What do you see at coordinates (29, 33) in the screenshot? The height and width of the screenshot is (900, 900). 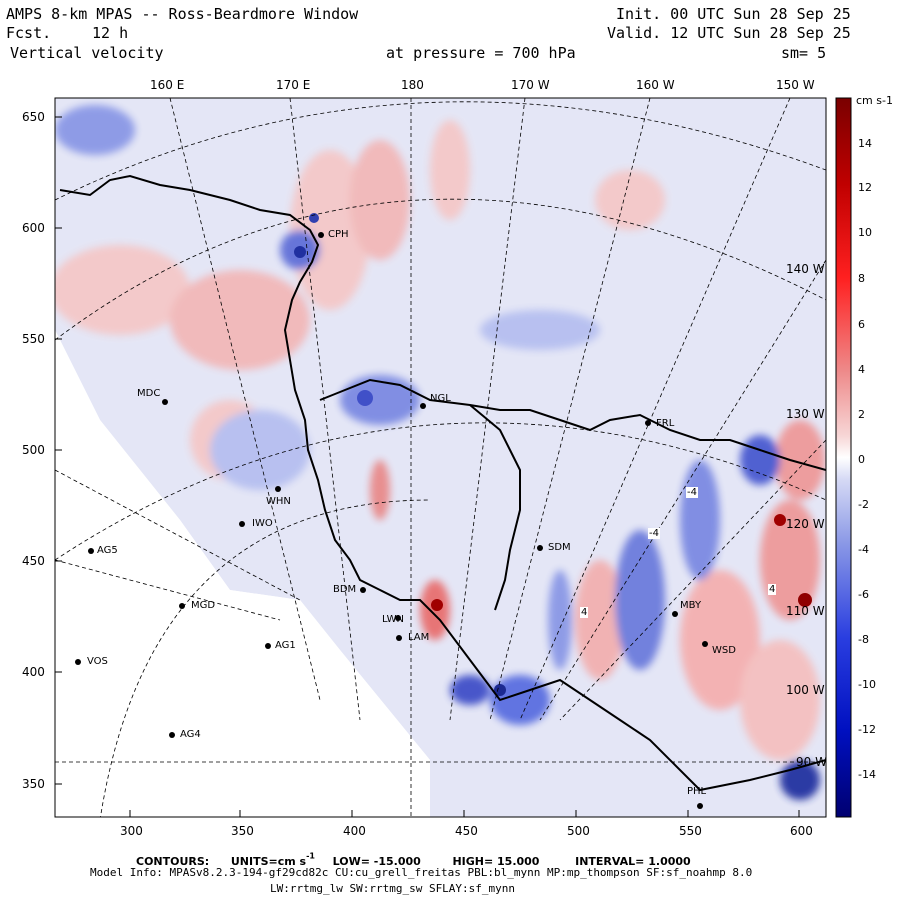 I see `forecast-label: Fcst.` at bounding box center [29, 33].